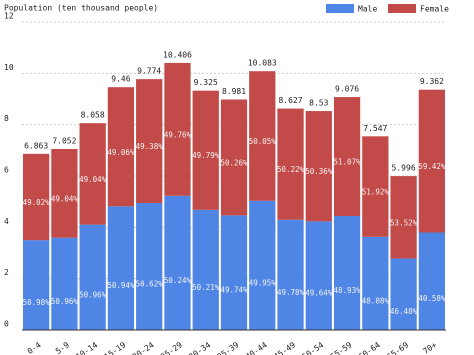  Describe the element at coordinates (206, 287) in the screenshot. I see `share-label: 50.21%` at that location.